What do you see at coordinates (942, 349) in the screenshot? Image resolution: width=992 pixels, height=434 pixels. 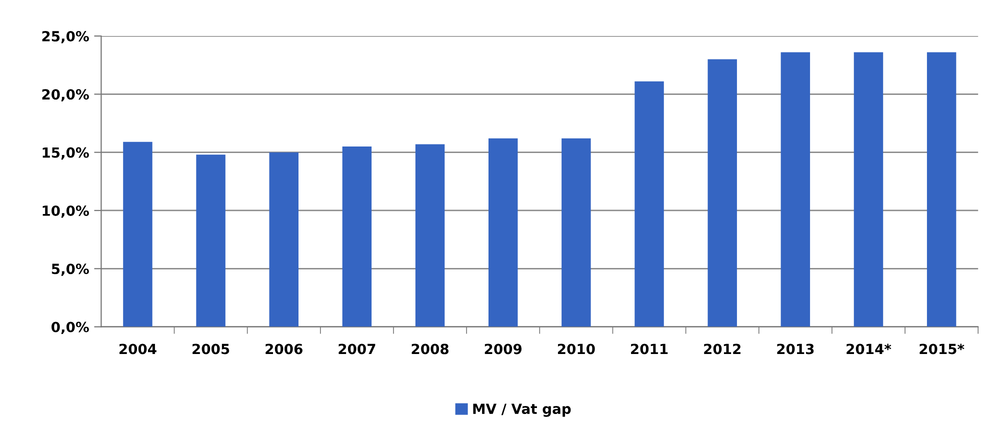 I see `x-tick-label: 2015*` at bounding box center [942, 349].